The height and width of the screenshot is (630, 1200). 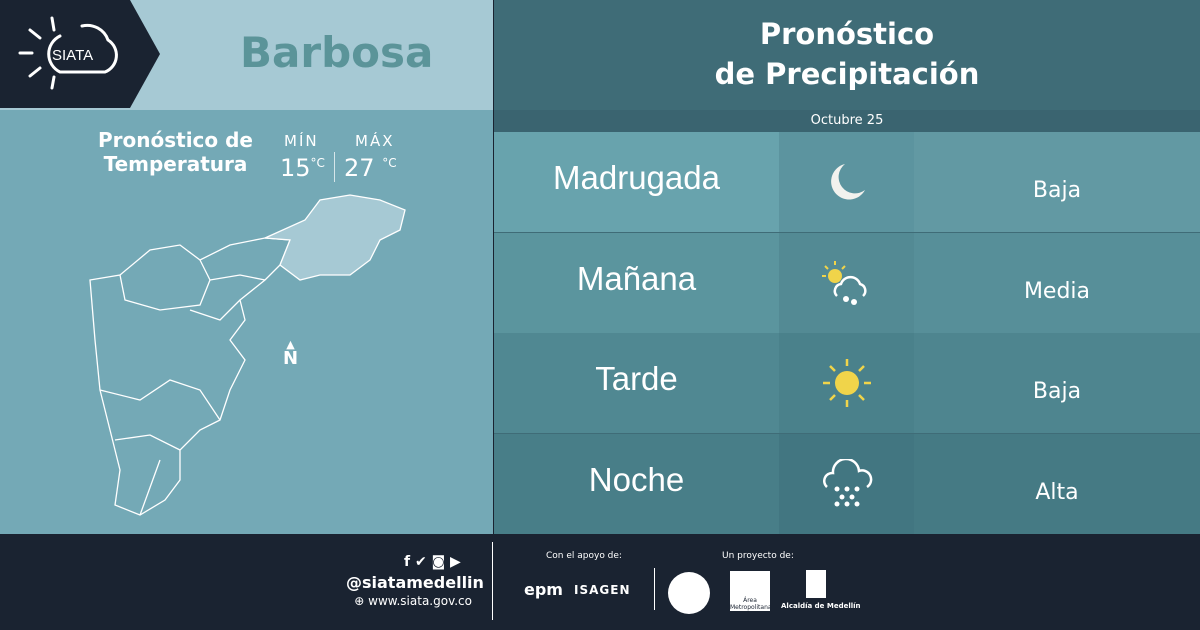 What do you see at coordinates (247, 355) in the screenshot?
I see `municipality-map` at bounding box center [247, 355].